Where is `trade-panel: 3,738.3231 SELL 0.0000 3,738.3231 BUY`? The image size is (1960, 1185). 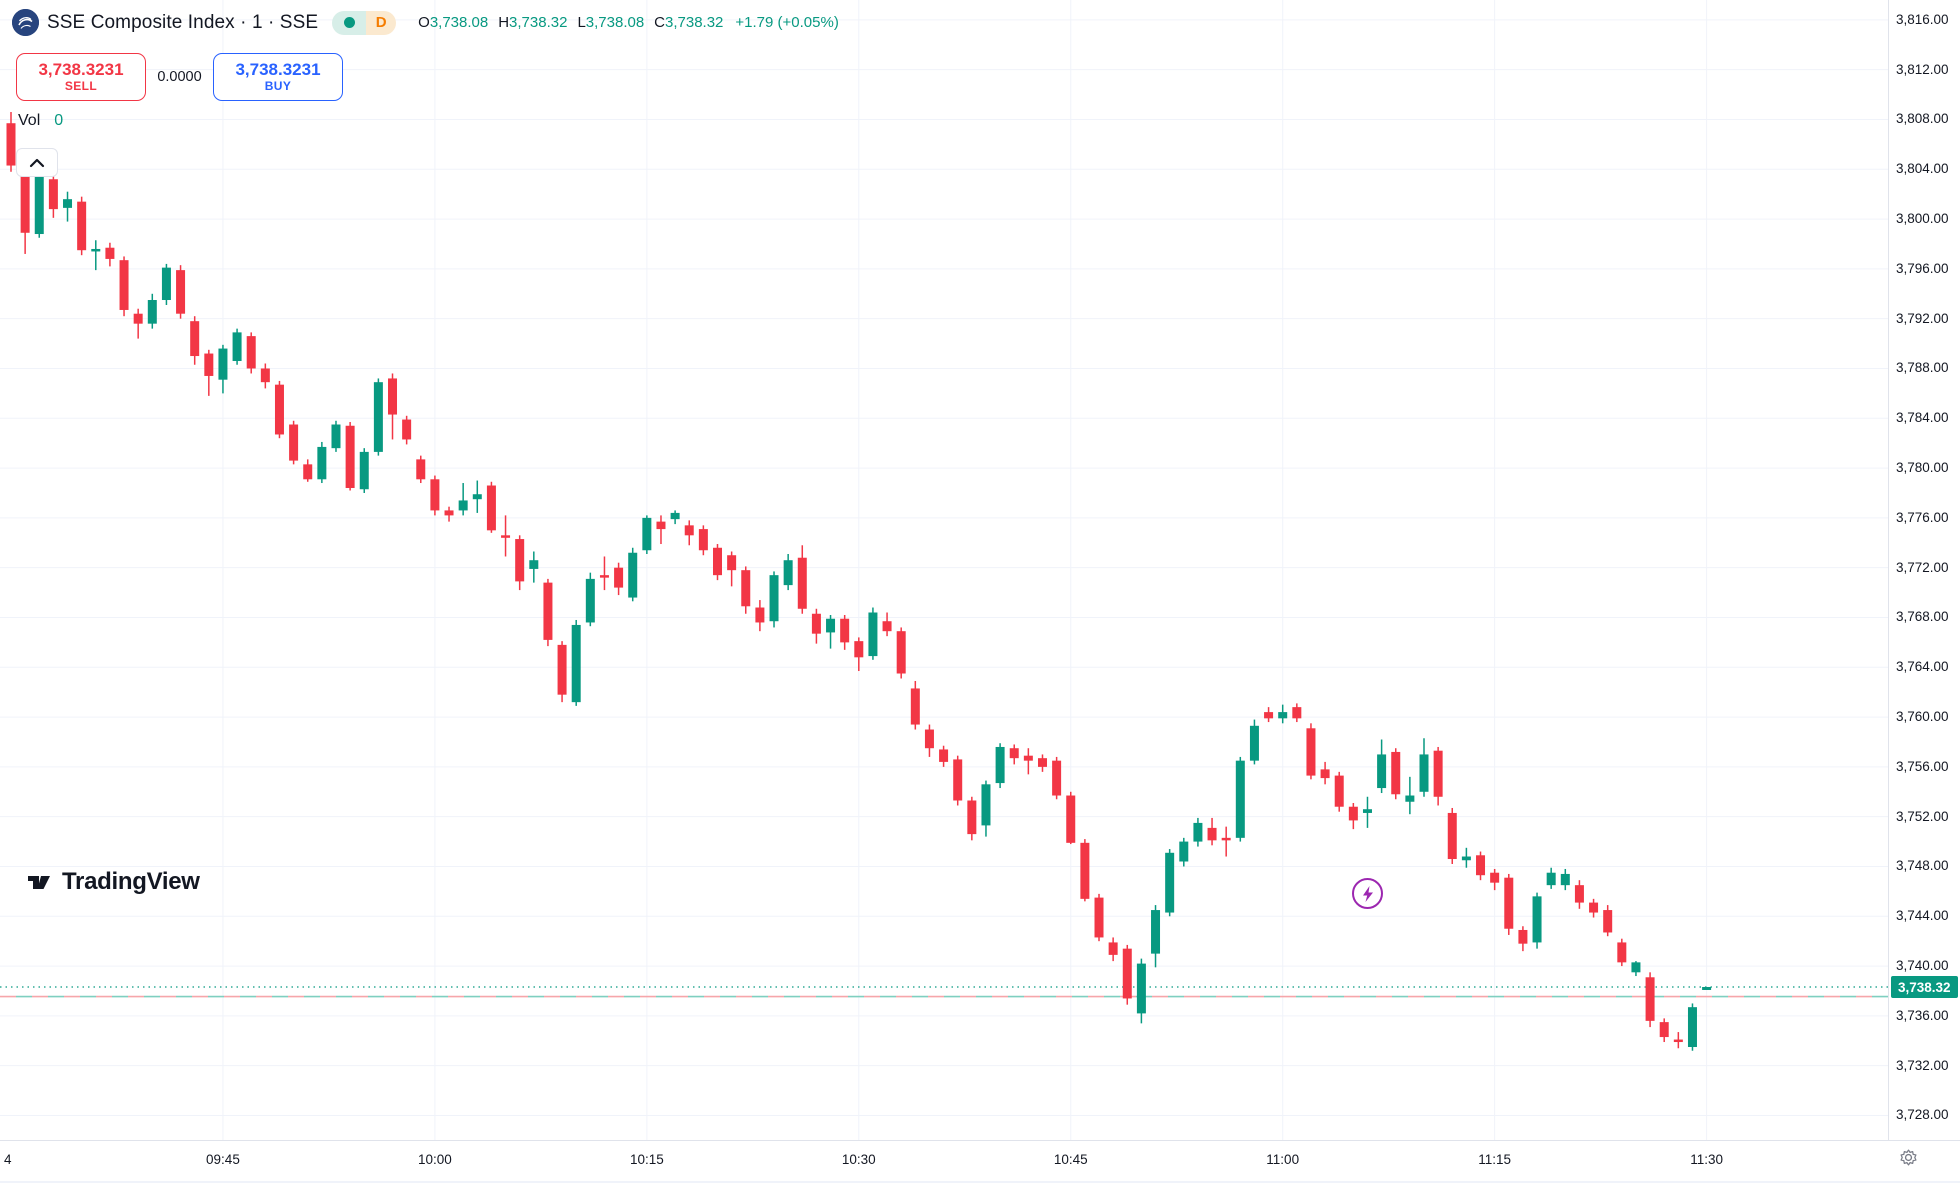 trade-panel: 3,738.3231 SELL 0.0000 3,738.3231 BUY is located at coordinates (179, 77).